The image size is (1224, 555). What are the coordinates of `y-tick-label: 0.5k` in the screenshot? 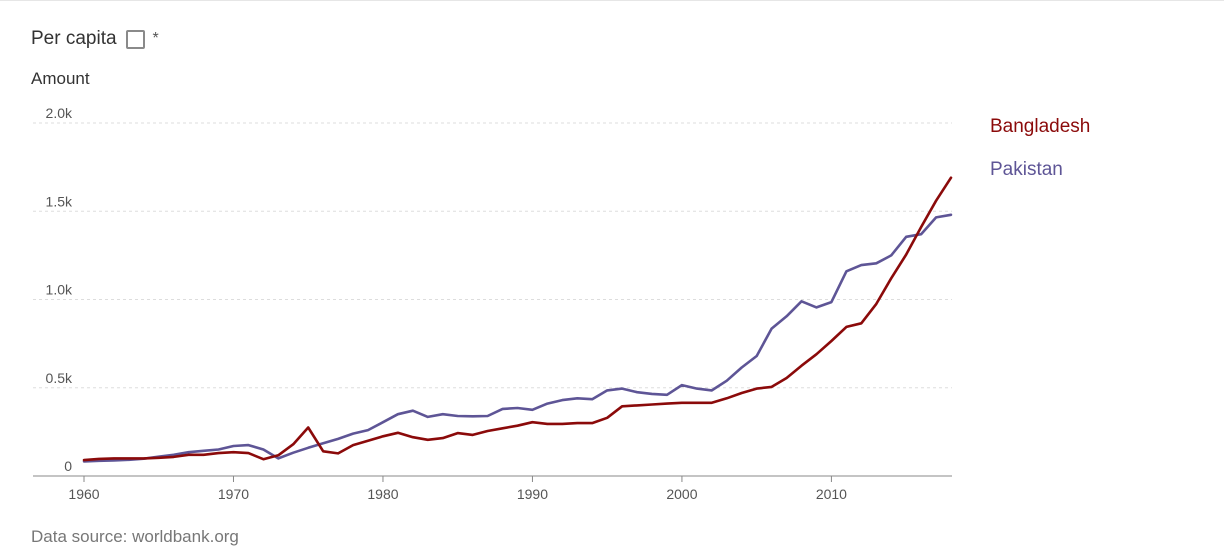 It's located at (59, 378).